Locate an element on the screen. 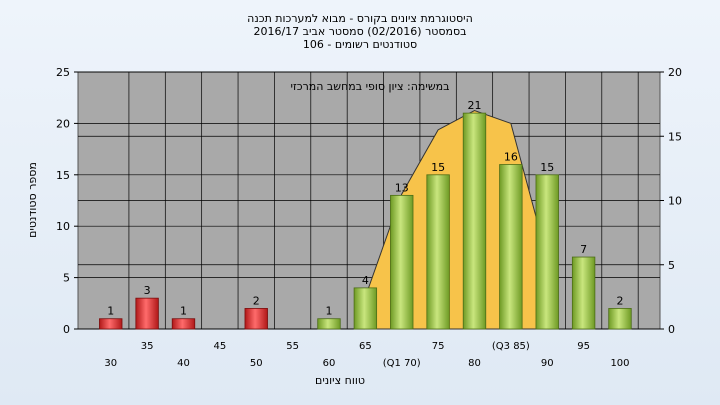  data-label-10: 21 is located at coordinates (474, 105).